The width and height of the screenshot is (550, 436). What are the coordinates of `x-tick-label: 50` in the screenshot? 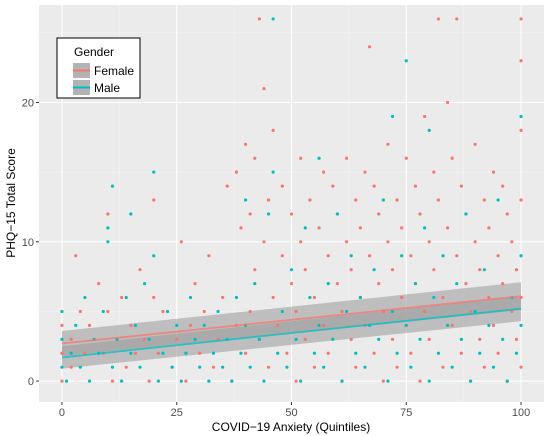 It's located at (291, 413).